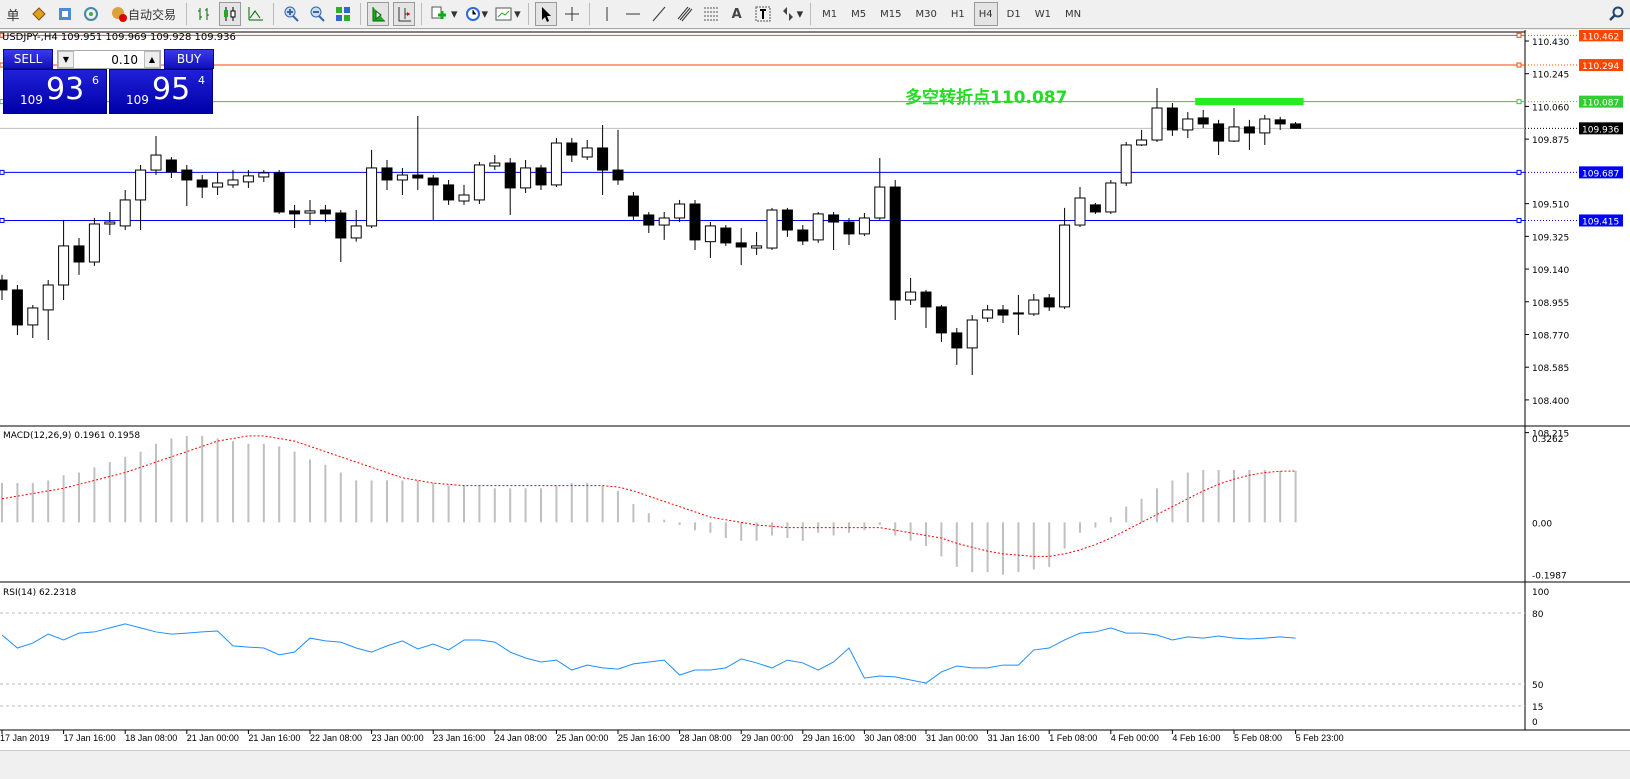 The image size is (1630, 779). What do you see at coordinates (152, 59) in the screenshot?
I see `lot-increase-button: ▲` at bounding box center [152, 59].